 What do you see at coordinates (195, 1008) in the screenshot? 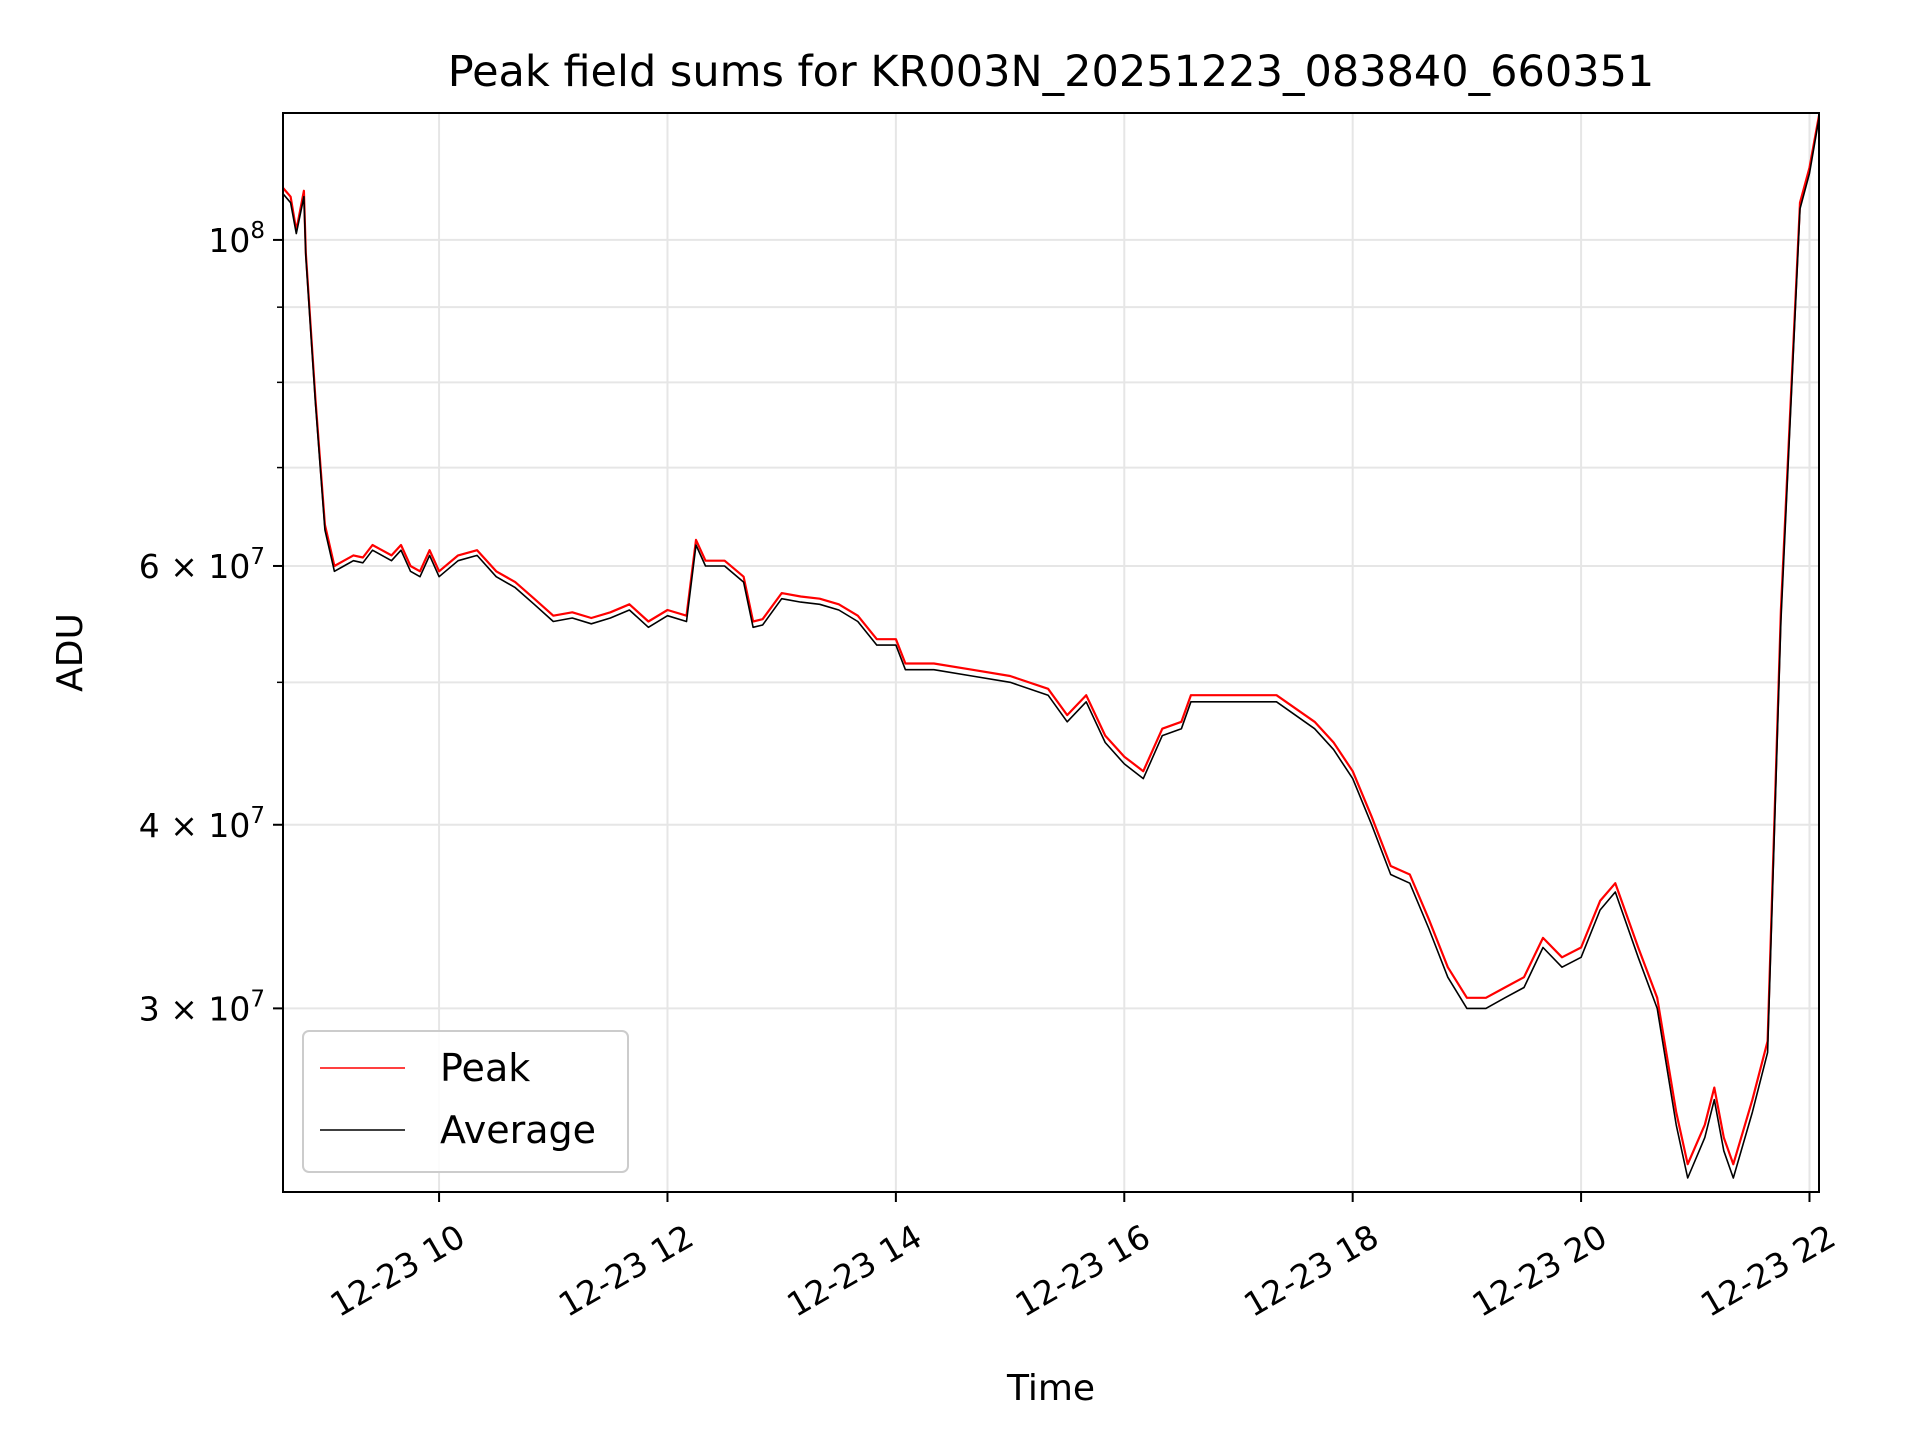
I see `y-tick-base: 3 × 10` at bounding box center [195, 1008].